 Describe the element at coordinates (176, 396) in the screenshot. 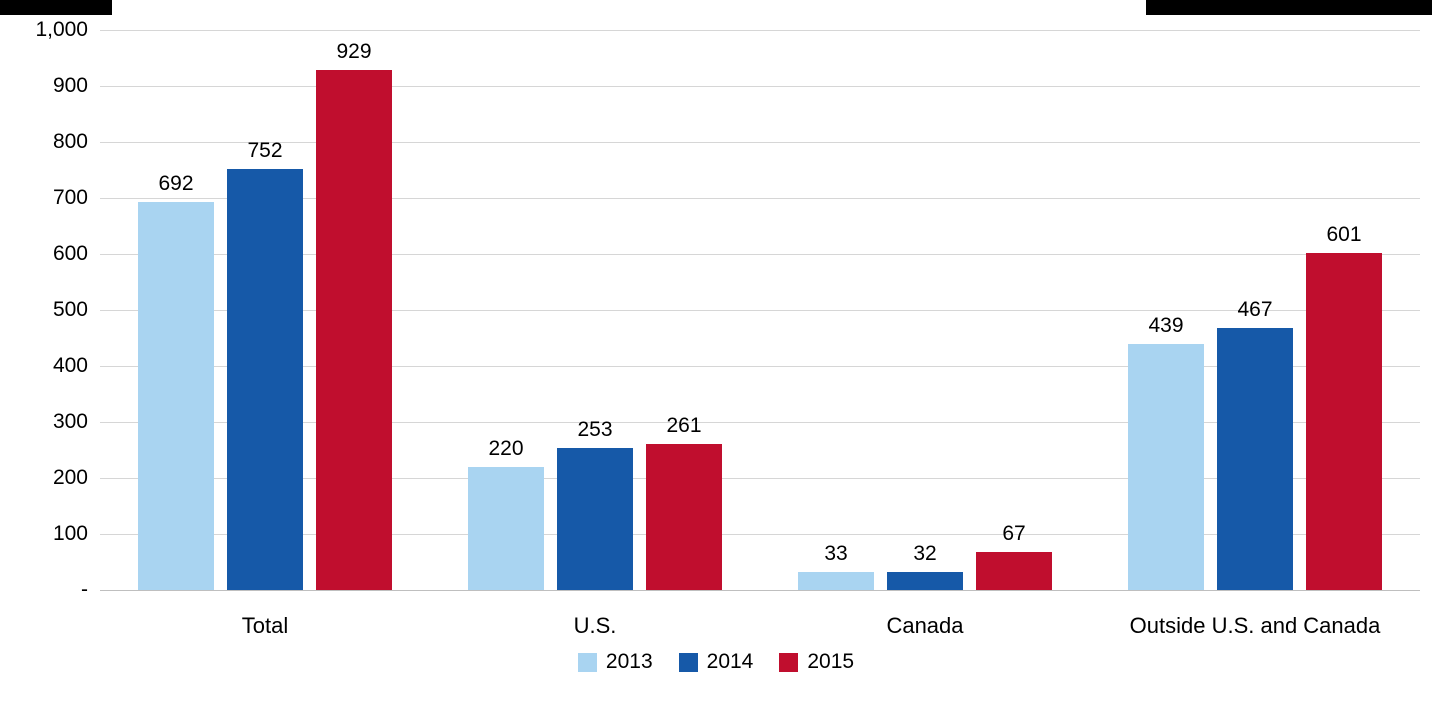

I see `bar-2013-total` at that location.